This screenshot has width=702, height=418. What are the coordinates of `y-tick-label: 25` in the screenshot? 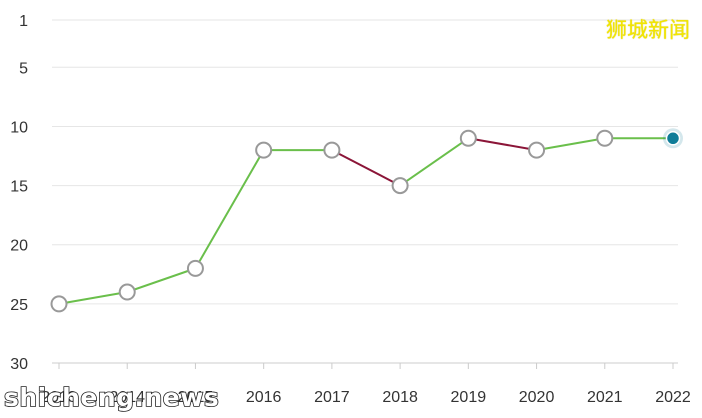 It's located at (19, 305).